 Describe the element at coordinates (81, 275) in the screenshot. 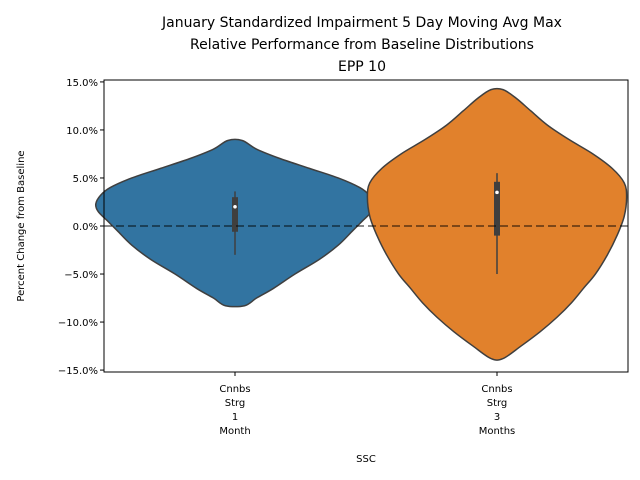

I see `y-tick-label: −5.0%` at that location.